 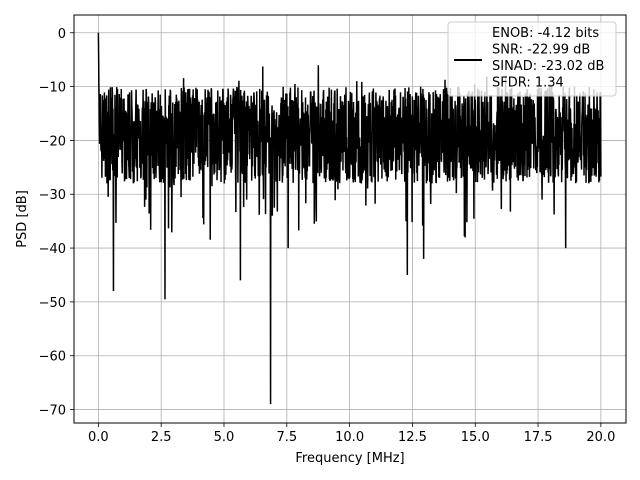 What do you see at coordinates (56, 223) in the screenshot?
I see `y-axis: 0 −10 −20 −30 −40 −50 −60 −70` at bounding box center [56, 223].